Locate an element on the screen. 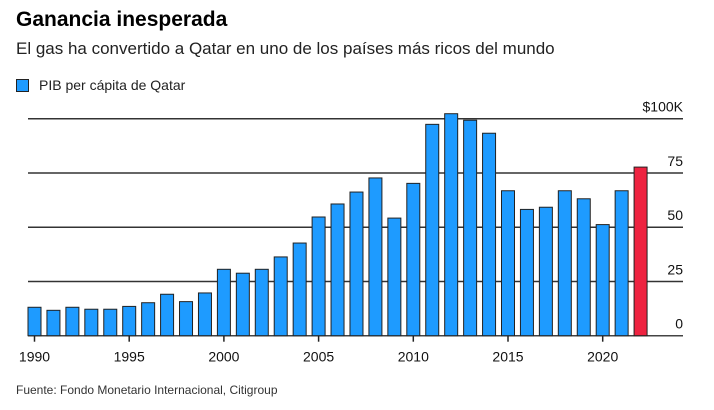 This screenshot has width=714, height=410. x-tick-label: 1995 is located at coordinates (129, 357).